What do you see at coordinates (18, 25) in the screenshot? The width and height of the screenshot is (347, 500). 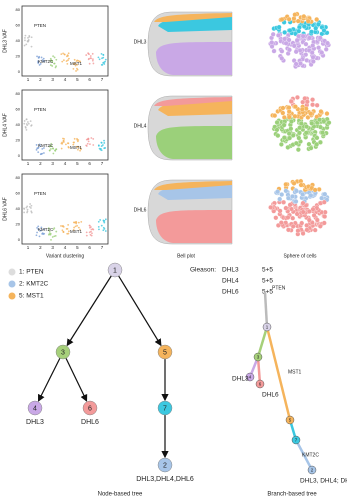 I see `label: 60` at bounding box center [18, 25].